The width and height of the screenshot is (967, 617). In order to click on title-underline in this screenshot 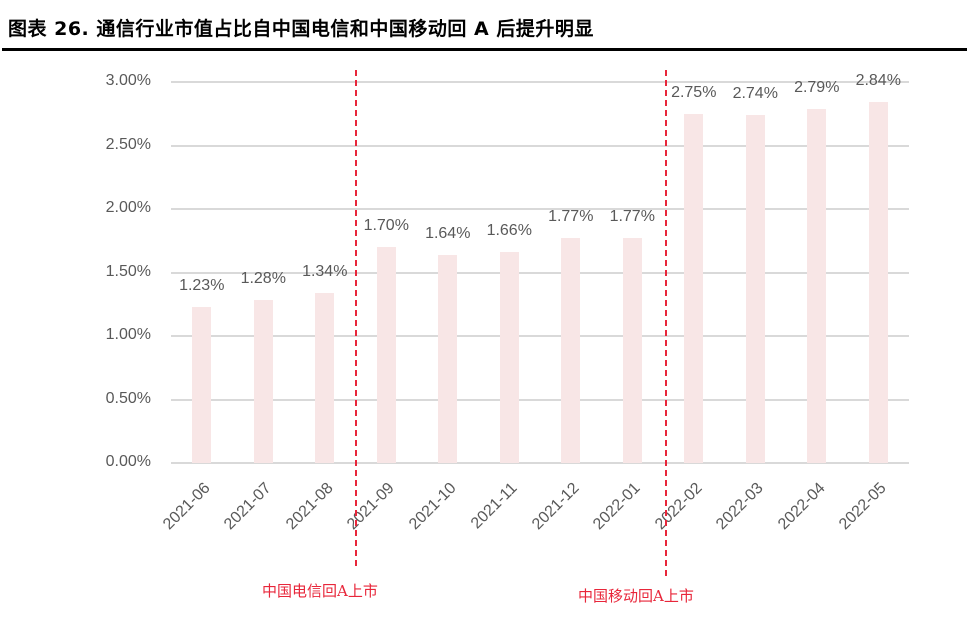, I will do `click(484, 49)`.